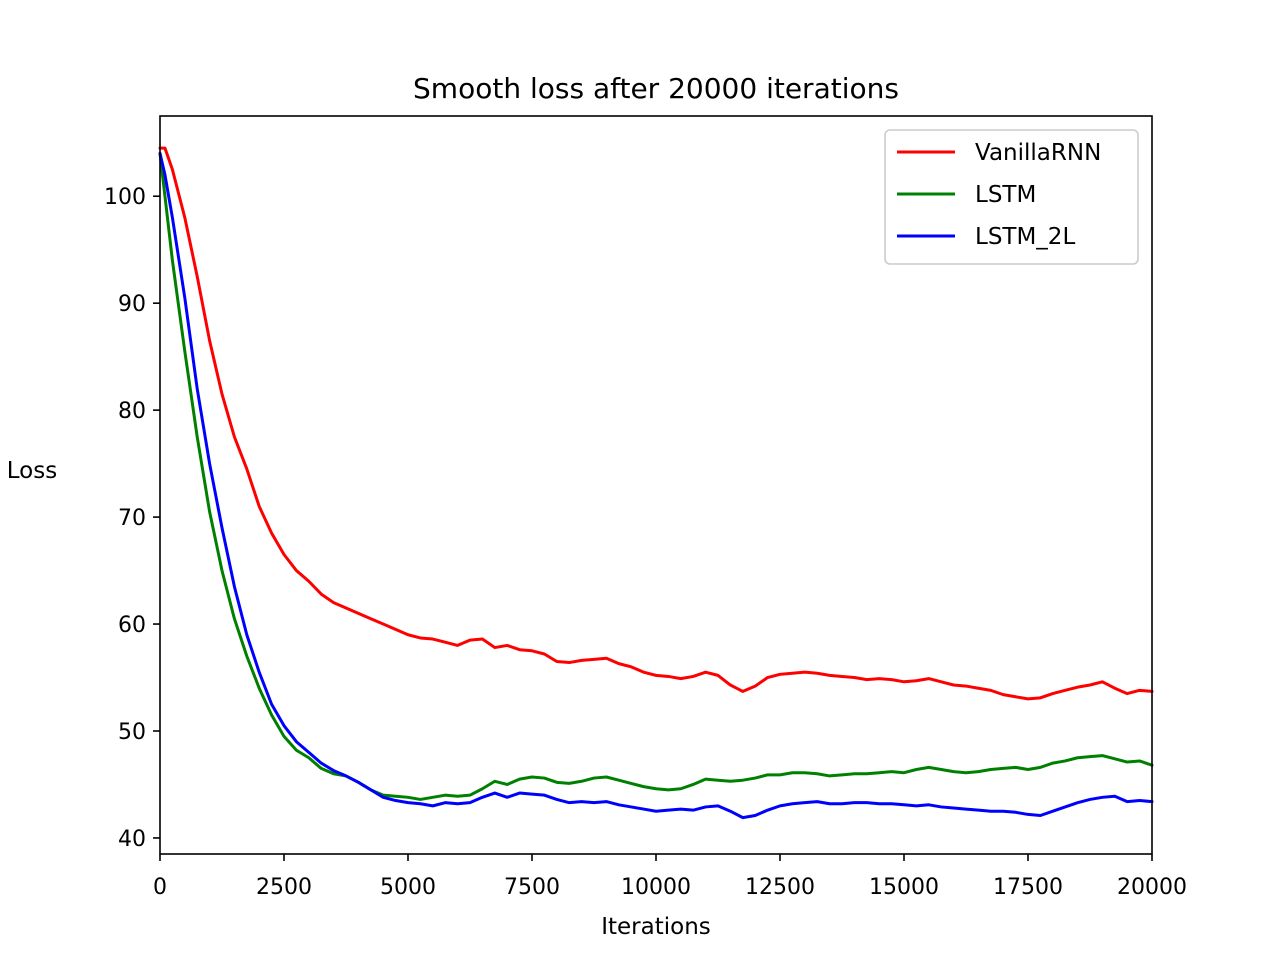 The height and width of the screenshot is (965, 1280). I want to click on x-tick-label: 7500, so click(532, 887).